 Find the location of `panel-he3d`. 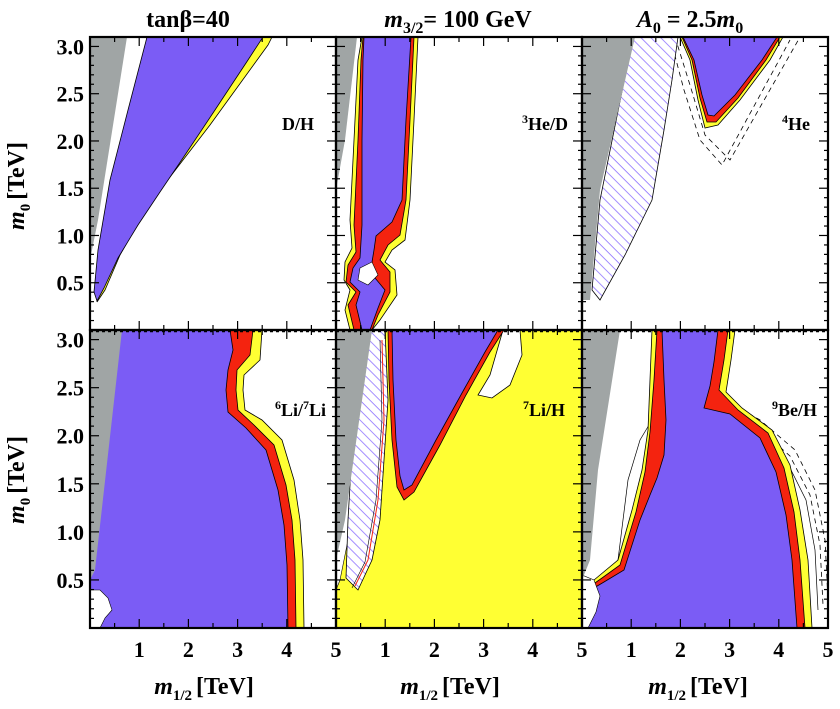

panel-he3d is located at coordinates (459, 183).